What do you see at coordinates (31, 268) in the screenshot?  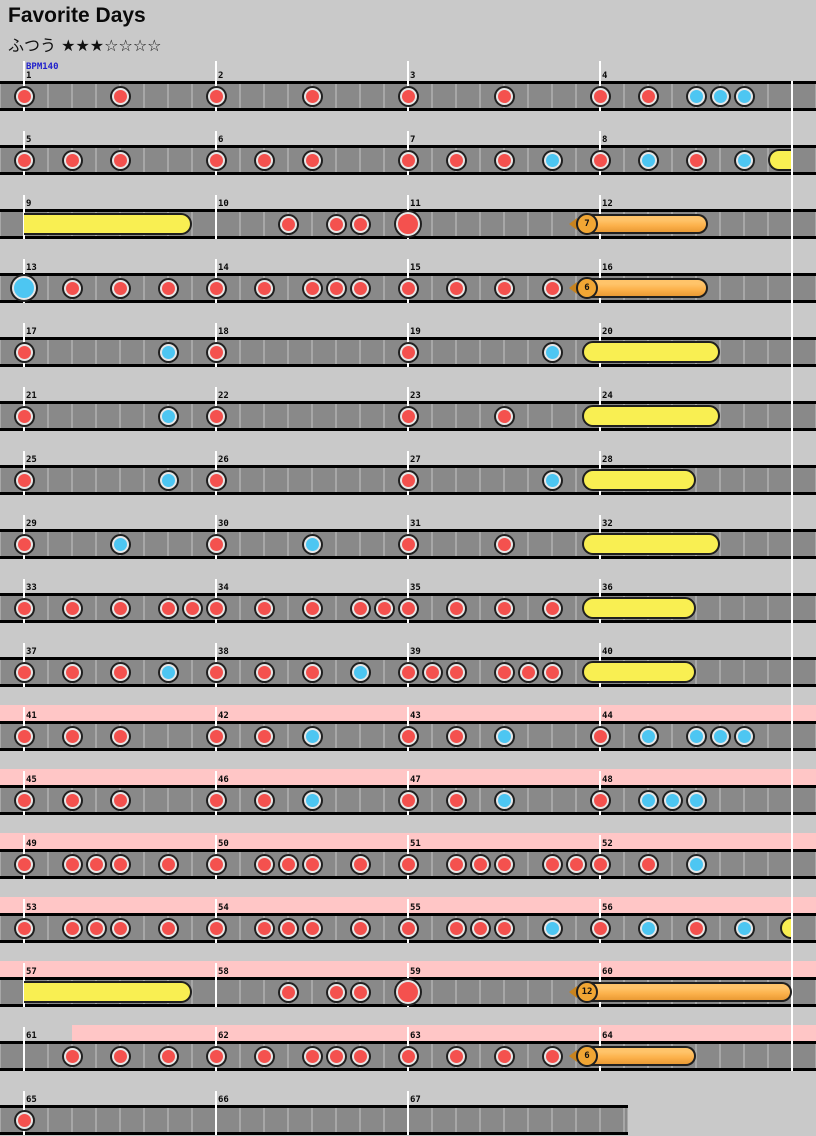 I see `measure-number: 13` at bounding box center [31, 268].